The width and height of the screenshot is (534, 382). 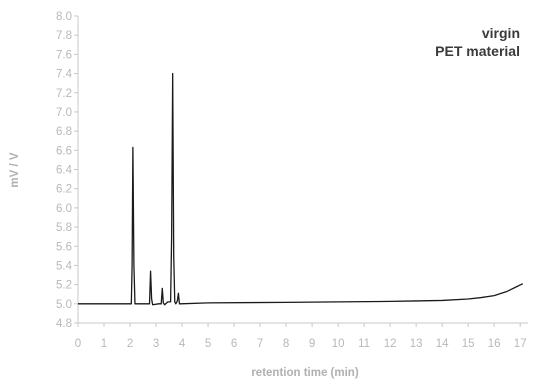 What do you see at coordinates (312, 344) in the screenshot?
I see `x-tick-label: 9` at bounding box center [312, 344].